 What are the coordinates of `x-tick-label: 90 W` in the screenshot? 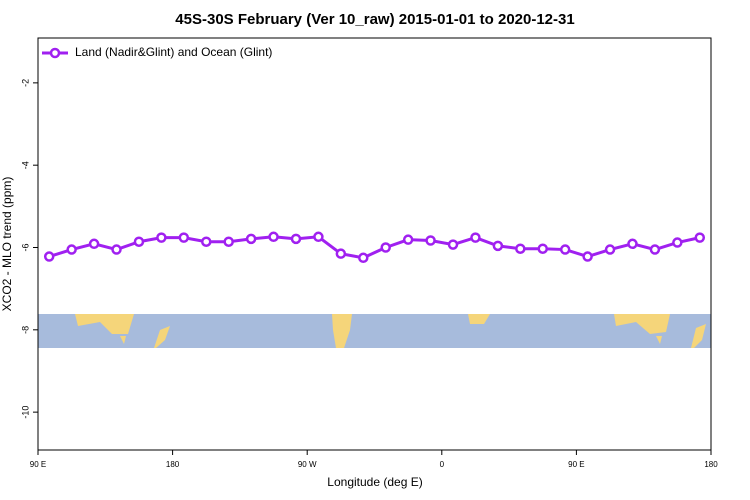 It's located at (307, 464).